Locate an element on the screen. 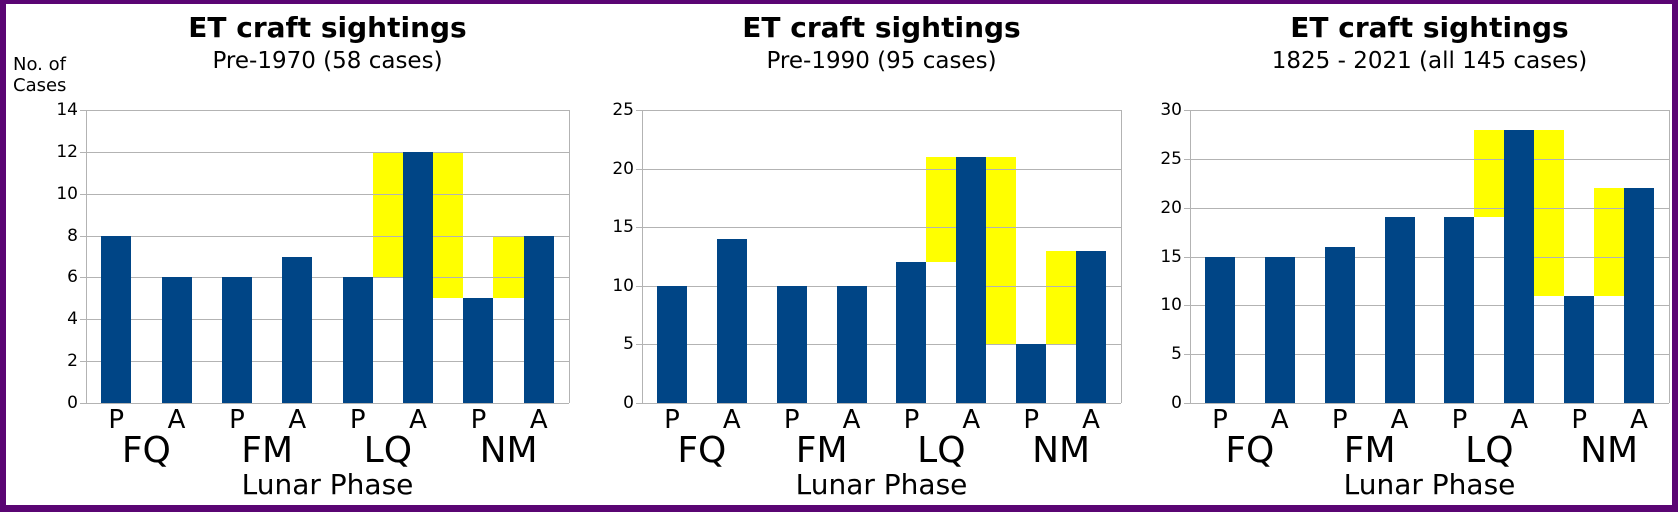 This screenshot has width=1678, height=512. frame-border-left is located at coordinates (3, 256).